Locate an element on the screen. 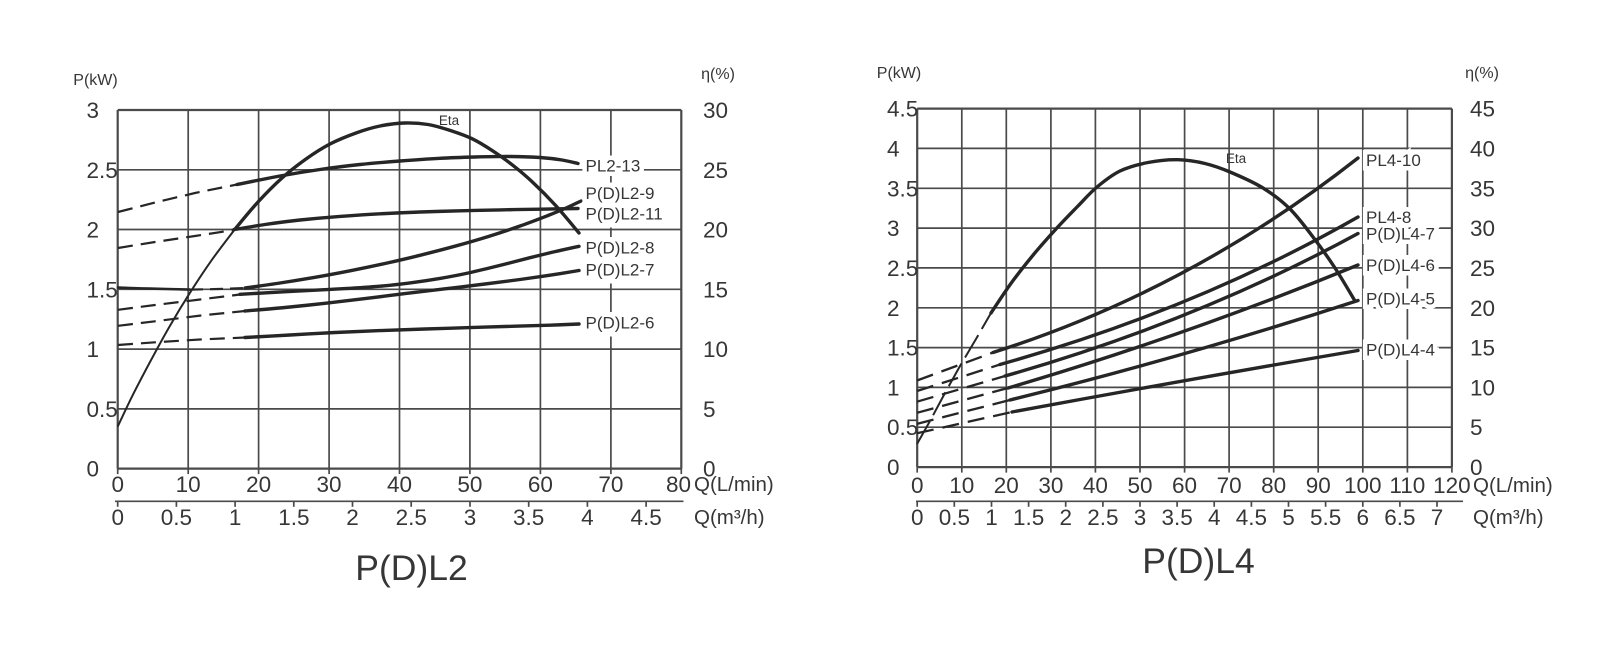 The height and width of the screenshot is (655, 1620). svg-text: P(D)L2-6 is located at coordinates (620, 323).